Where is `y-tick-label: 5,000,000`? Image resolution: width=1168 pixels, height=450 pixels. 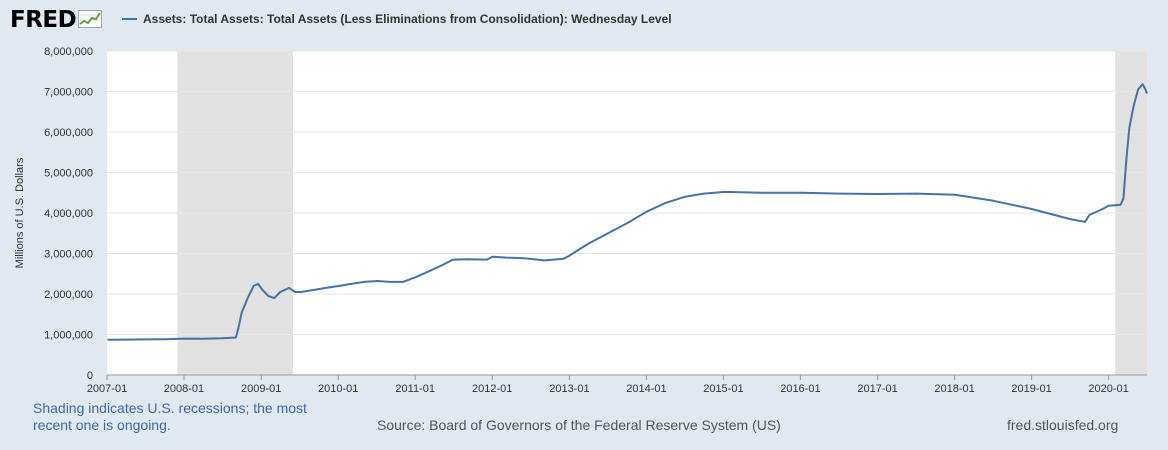 y-tick-label: 5,000,000 is located at coordinates (68, 174).